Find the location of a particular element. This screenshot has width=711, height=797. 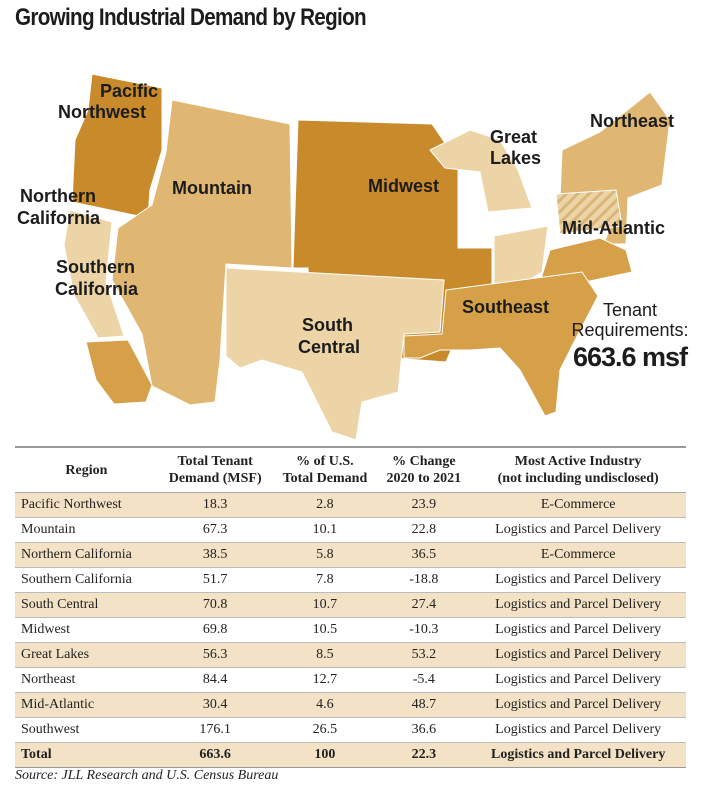

region-great-lakes-mi is located at coordinates (481, 171).